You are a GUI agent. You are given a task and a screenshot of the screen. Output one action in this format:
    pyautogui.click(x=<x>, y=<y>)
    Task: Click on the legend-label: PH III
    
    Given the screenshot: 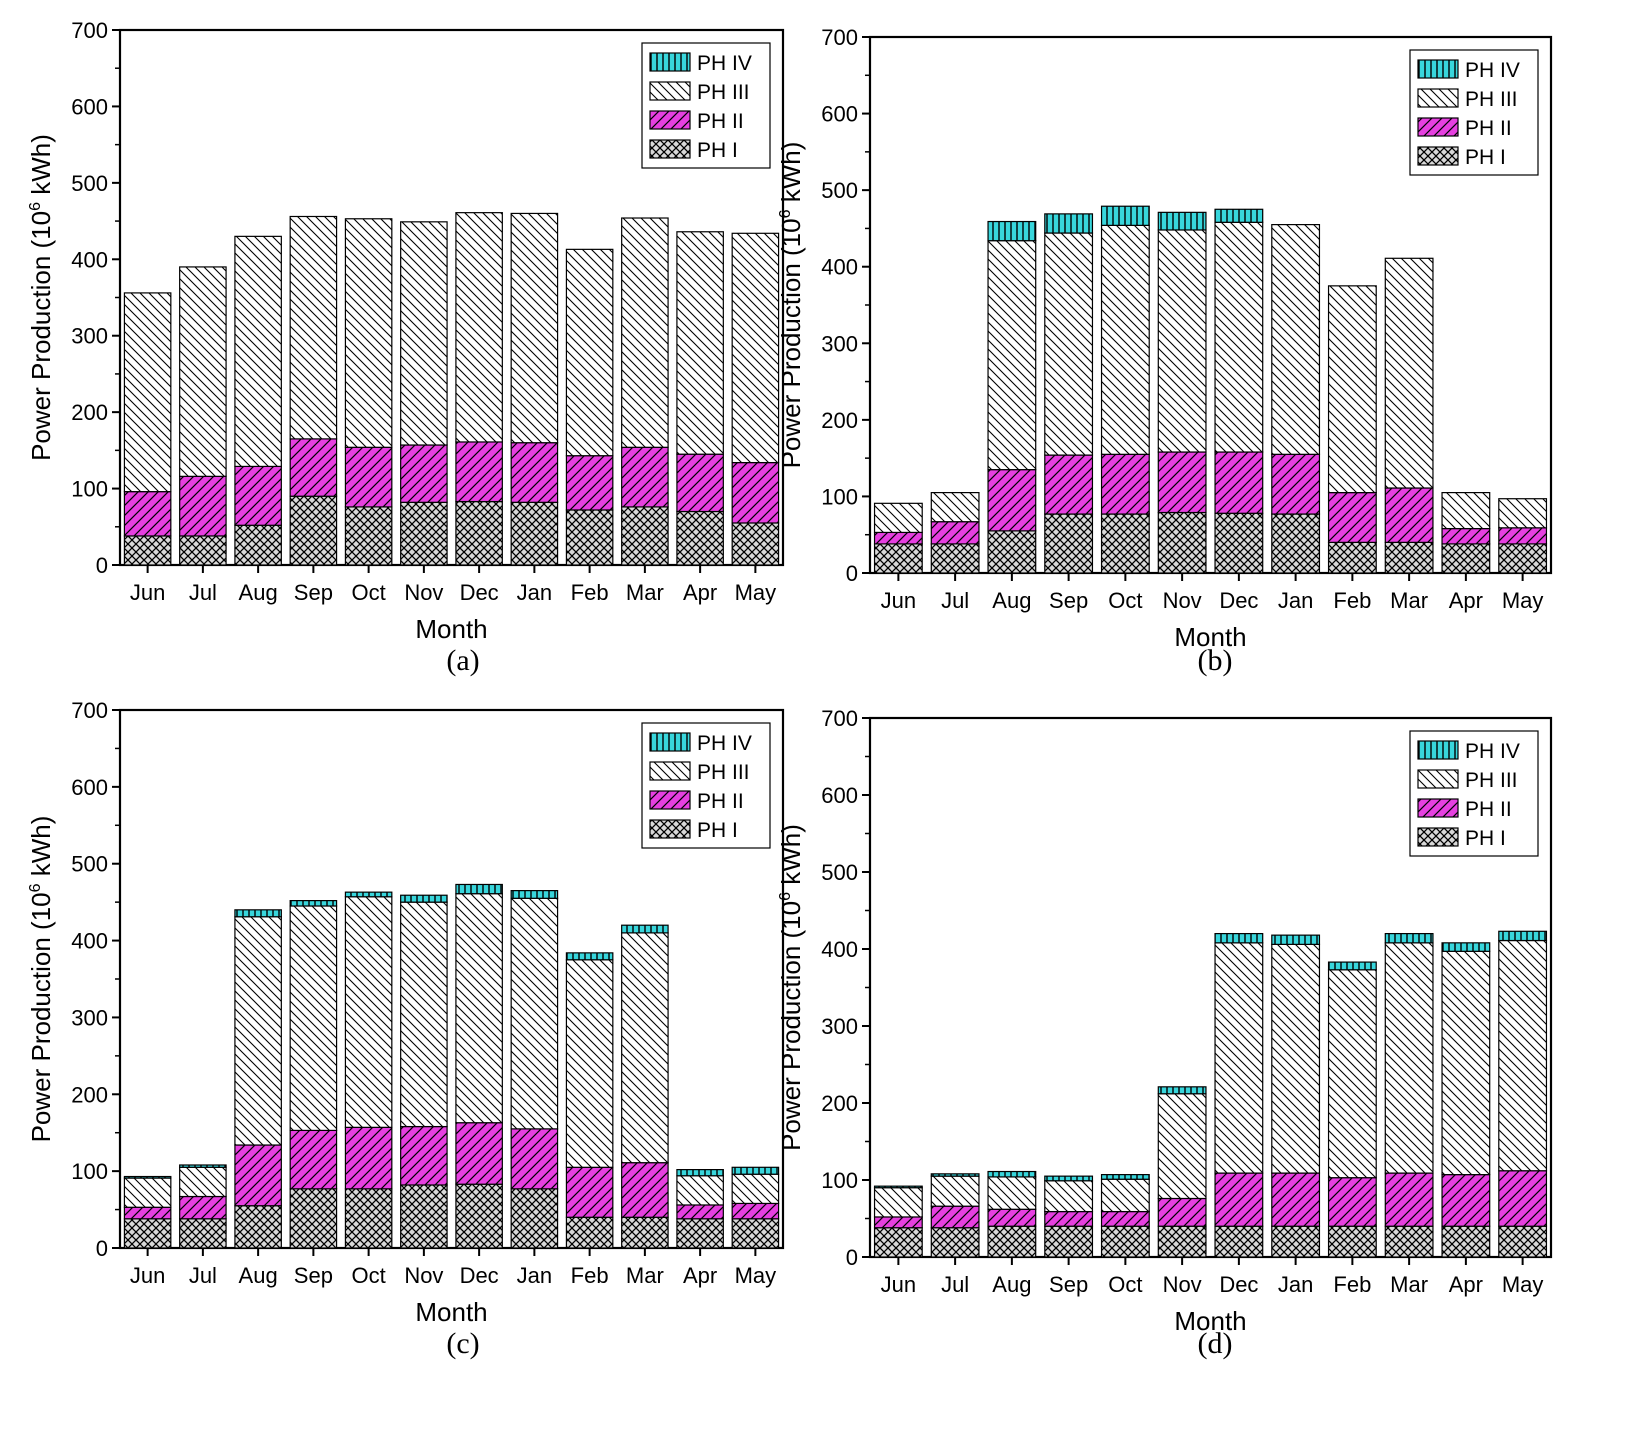 What is the action you would take?
    pyautogui.click(x=723, y=772)
    